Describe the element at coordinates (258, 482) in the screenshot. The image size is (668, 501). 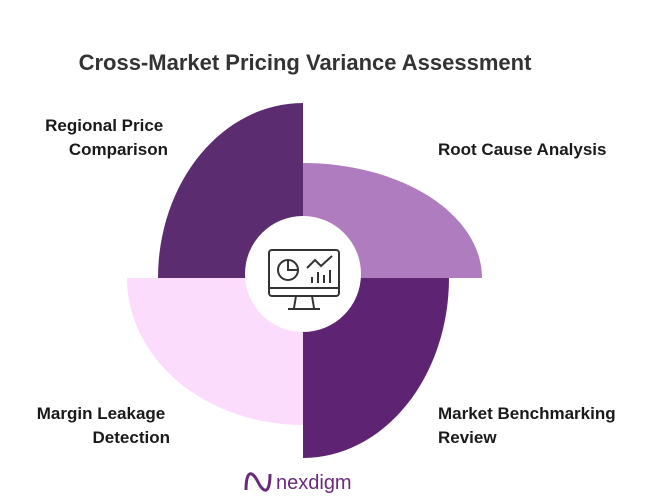
I see `brand-logo` at that location.